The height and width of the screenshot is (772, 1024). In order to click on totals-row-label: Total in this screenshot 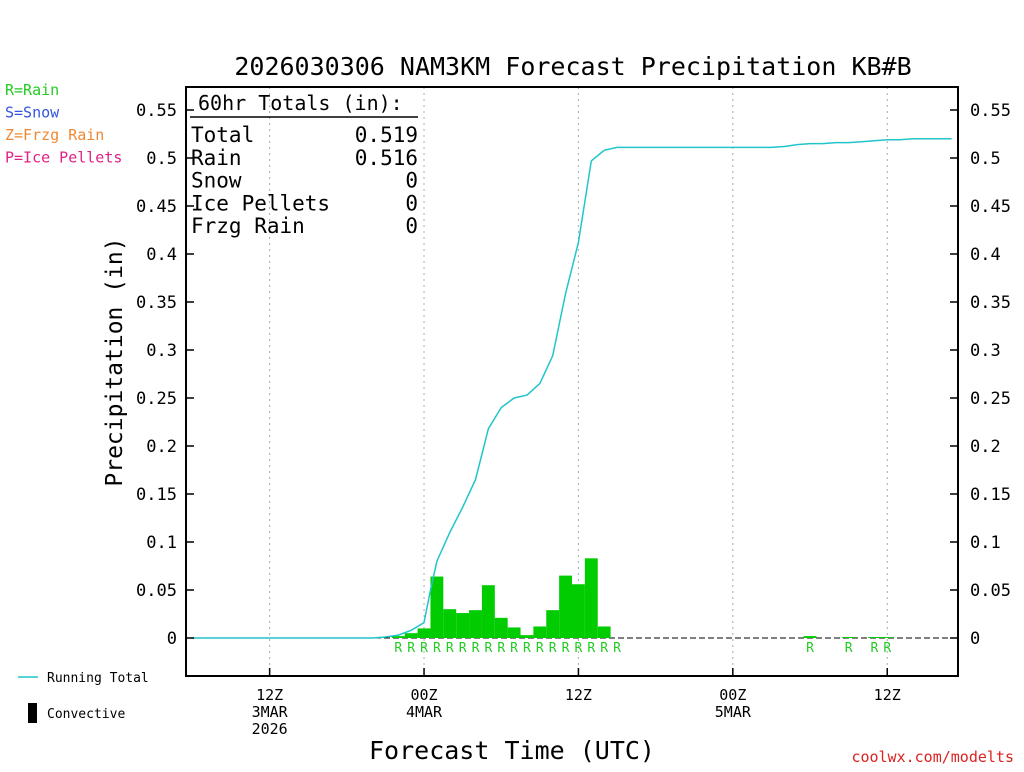, I will do `click(222, 135)`.